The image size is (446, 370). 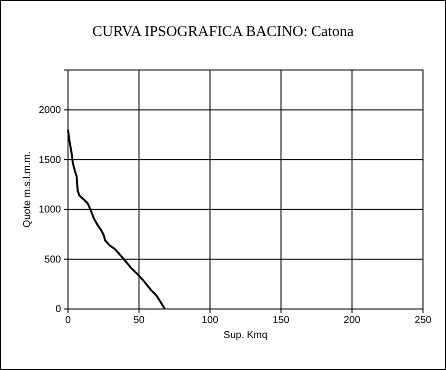 What do you see at coordinates (352, 320) in the screenshot?
I see `x-tick-label: 200` at bounding box center [352, 320].